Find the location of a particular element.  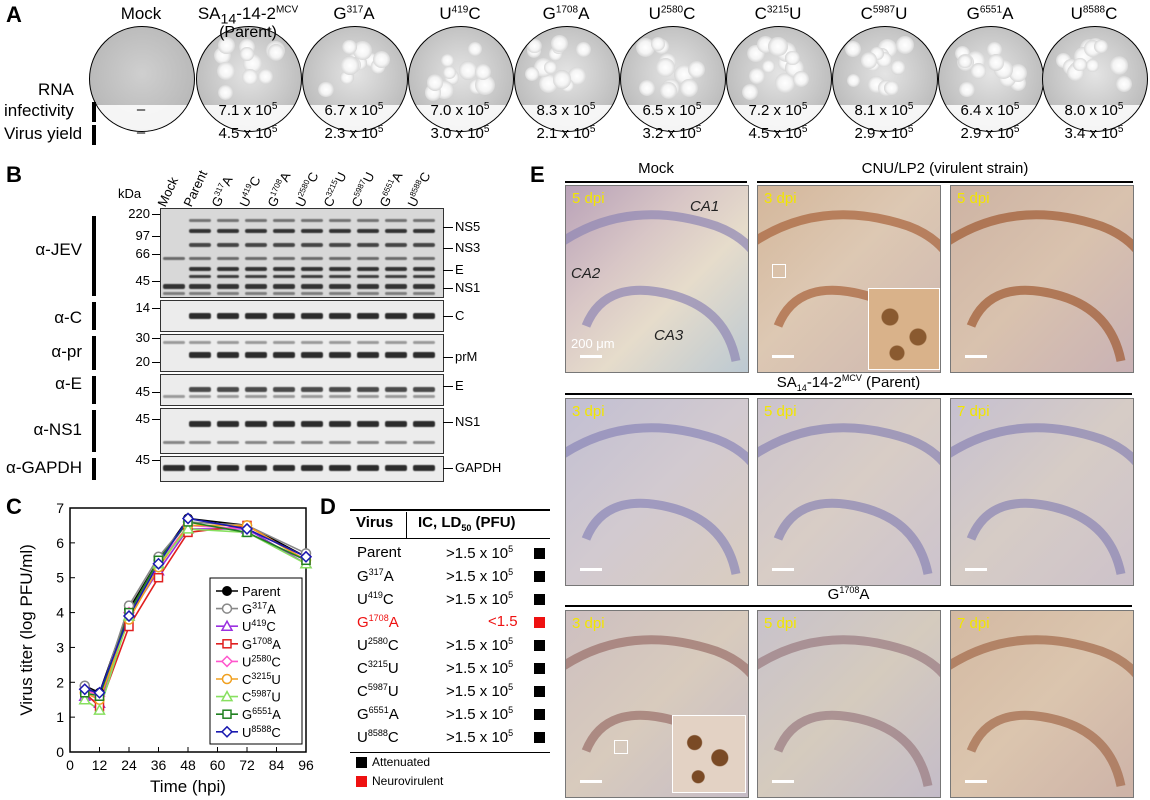

antibody-bar is located at coordinates (94, 431).